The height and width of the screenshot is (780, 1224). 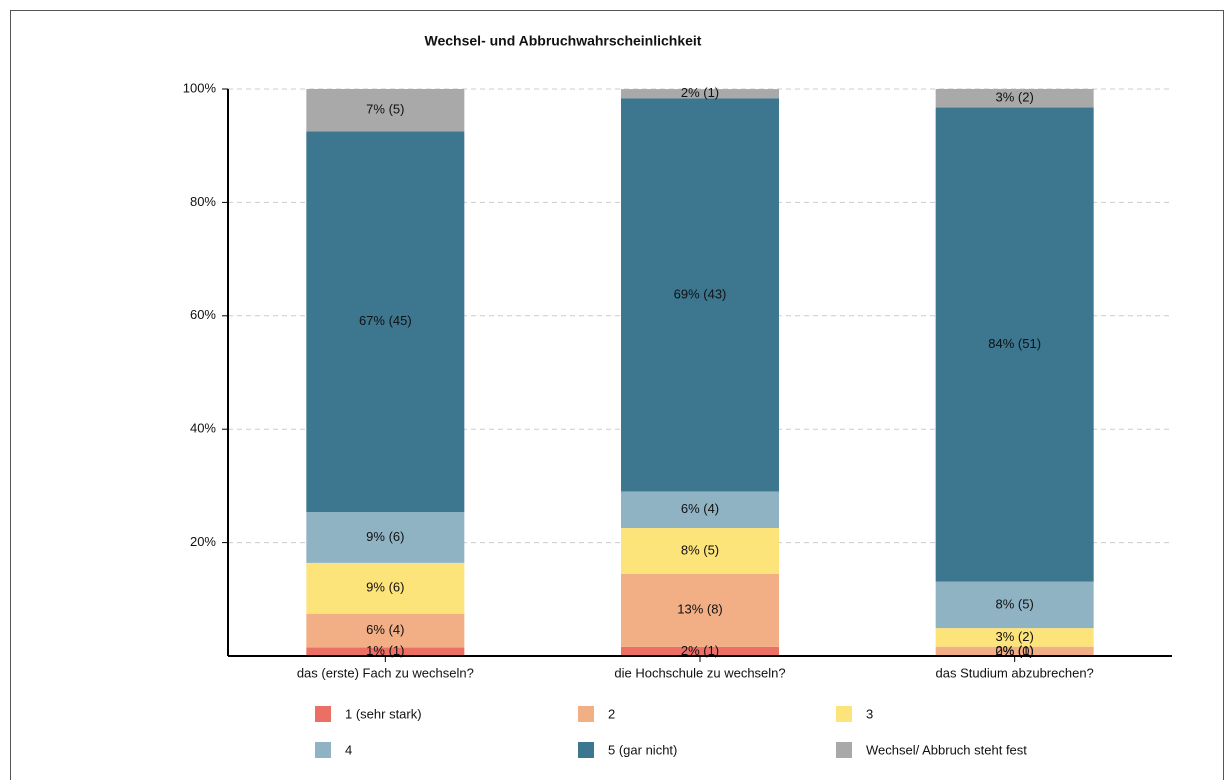 What do you see at coordinates (203, 541) in the screenshot?
I see `y-tick-label: 20%` at bounding box center [203, 541].